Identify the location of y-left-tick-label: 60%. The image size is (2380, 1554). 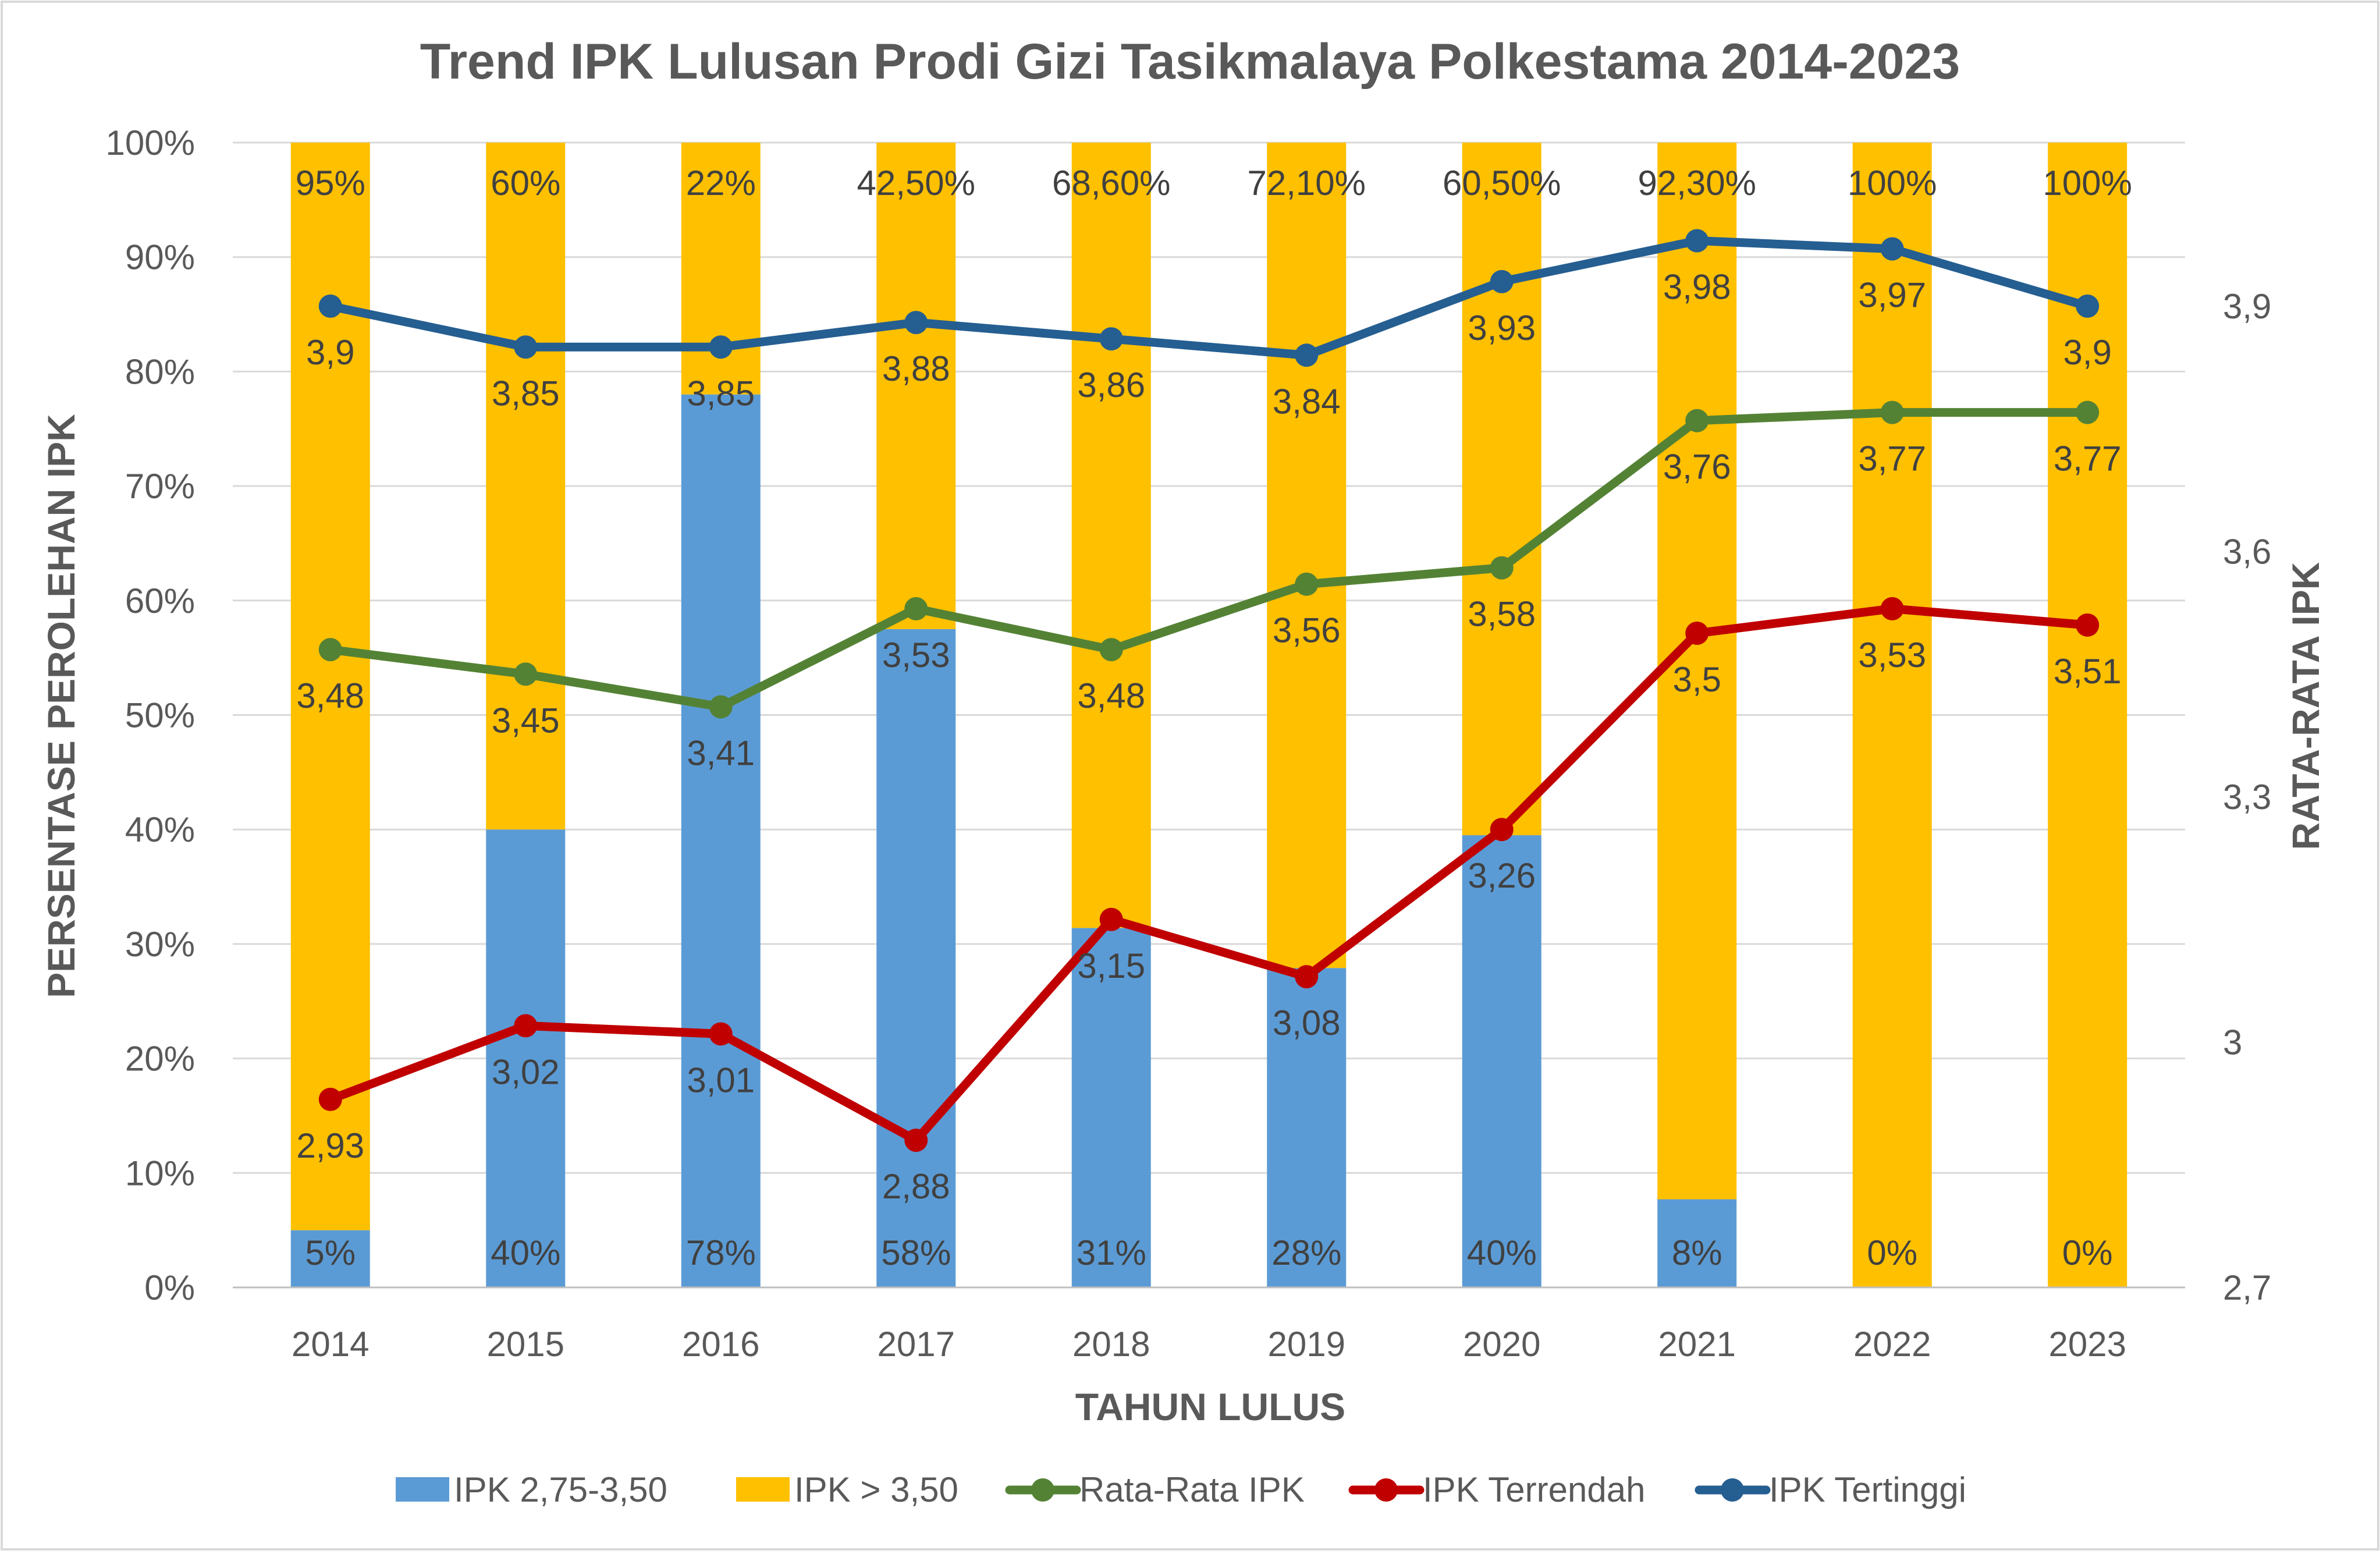
(160, 600).